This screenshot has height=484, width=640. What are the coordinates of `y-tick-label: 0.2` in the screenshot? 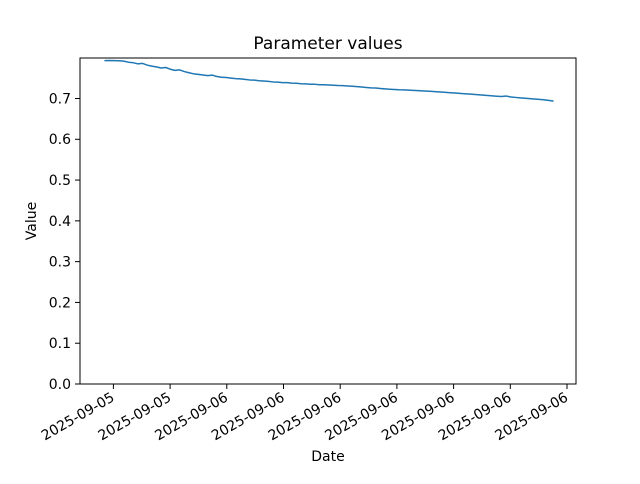 It's located at (60, 303).